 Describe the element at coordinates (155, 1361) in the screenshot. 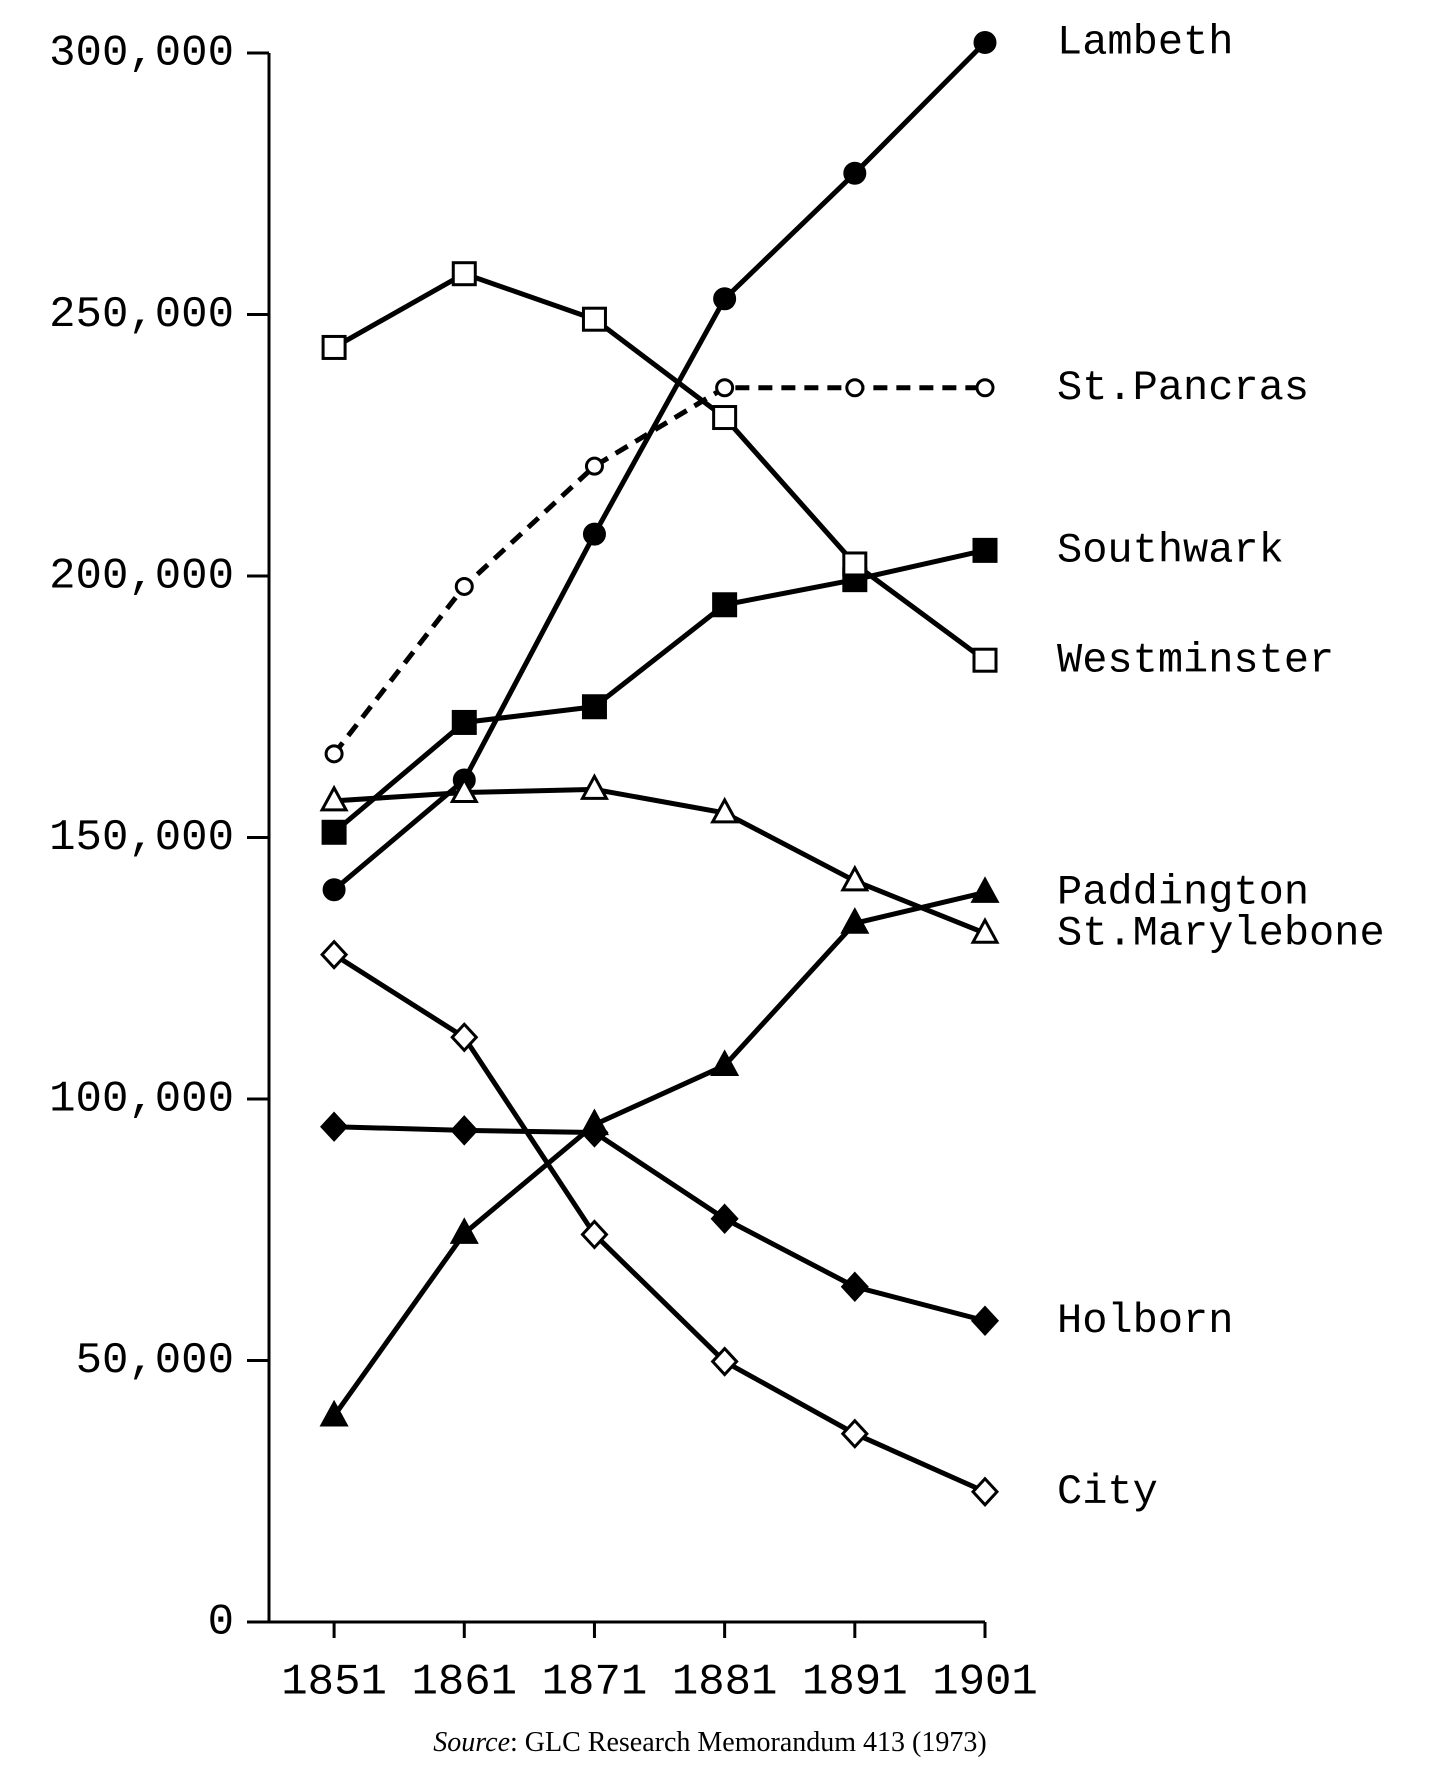

I see `y-tick-label: 50,000` at that location.